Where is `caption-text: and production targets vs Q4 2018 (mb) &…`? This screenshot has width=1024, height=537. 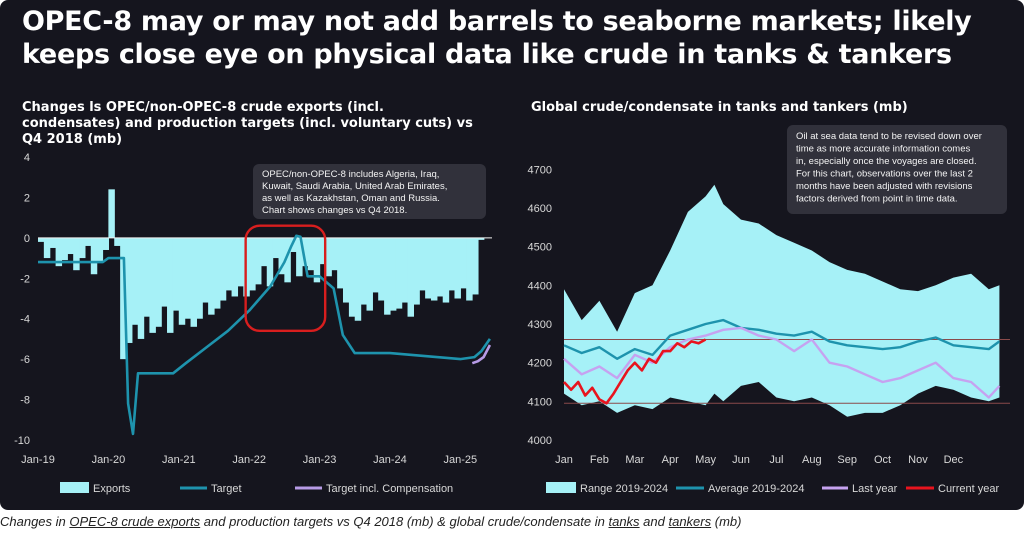 caption-text: and production targets vs Q4 2018 (mb) &… is located at coordinates (404, 521).